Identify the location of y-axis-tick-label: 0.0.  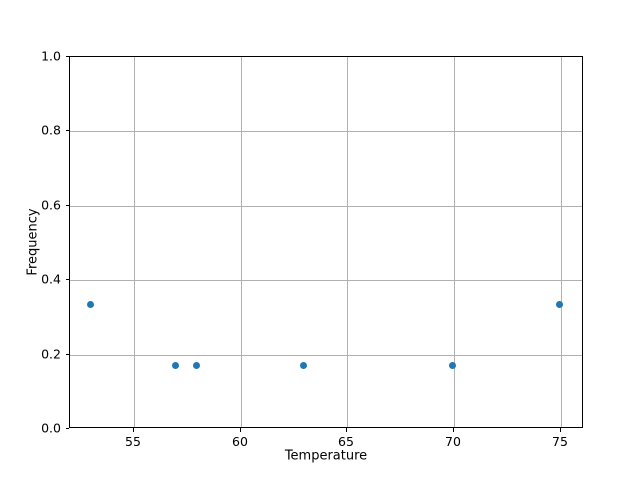
(51, 428).